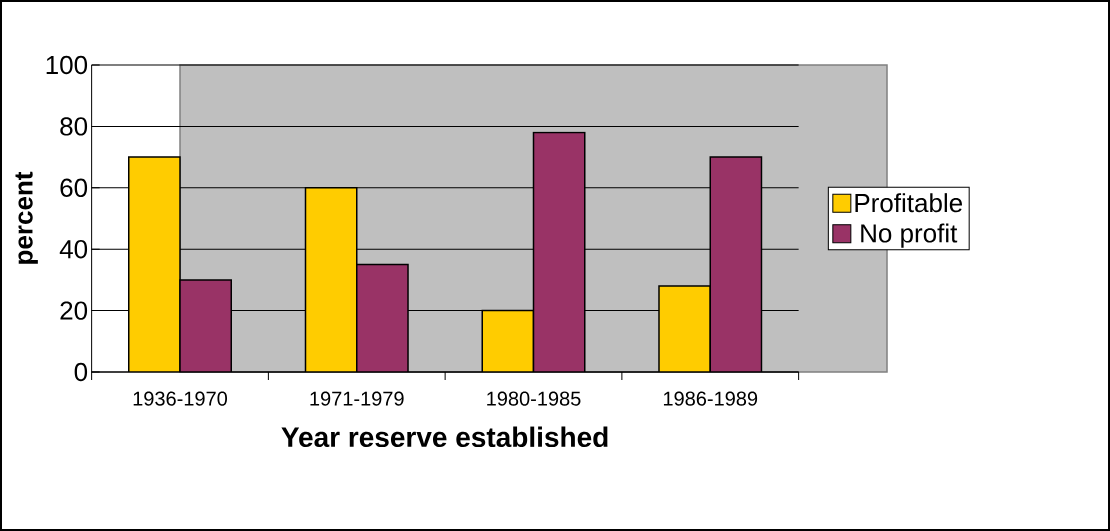 The image size is (1110, 531). Describe the element at coordinates (534, 398) in the screenshot. I see `x-tick-label: 1980-1985` at that location.